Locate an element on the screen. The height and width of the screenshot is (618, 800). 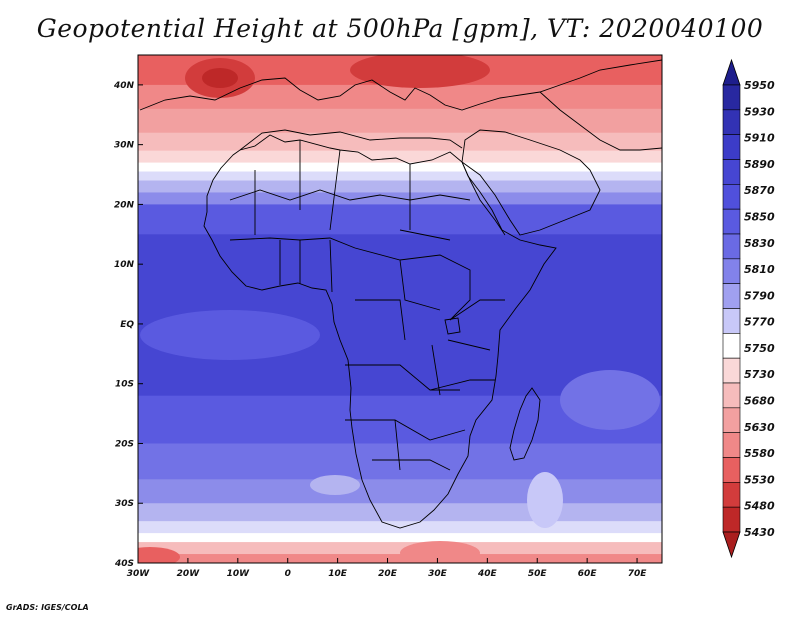
lat-label: 40N is located at coordinates (124, 86).